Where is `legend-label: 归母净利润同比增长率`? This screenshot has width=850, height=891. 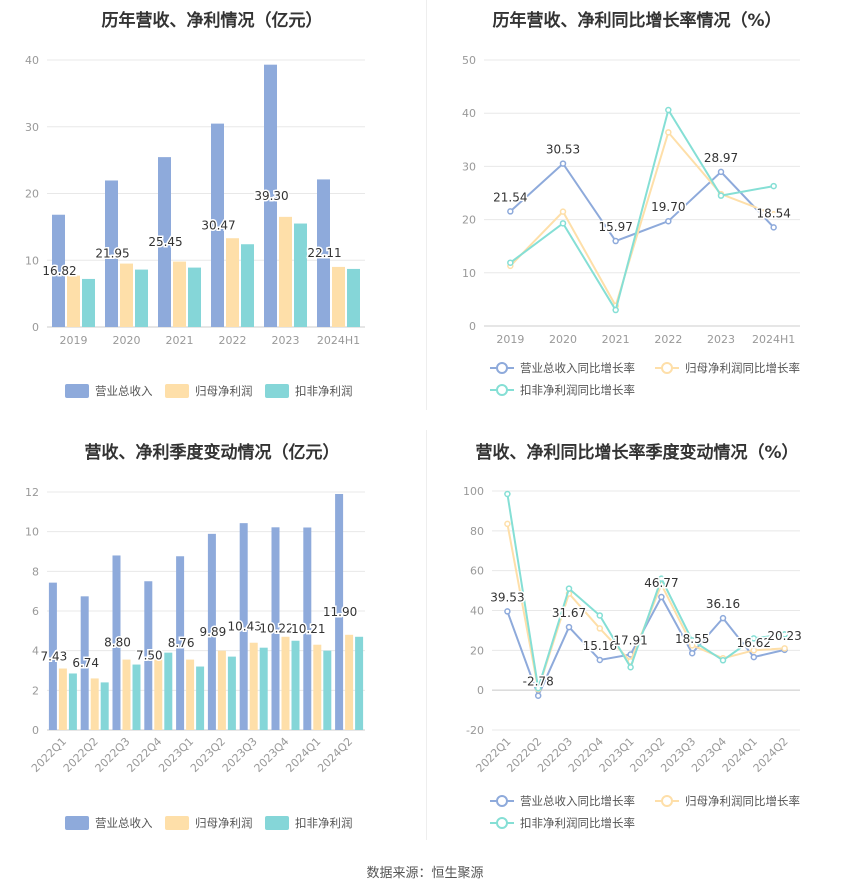 legend-label: 归母净利润同比增长率 is located at coordinates (742, 801).